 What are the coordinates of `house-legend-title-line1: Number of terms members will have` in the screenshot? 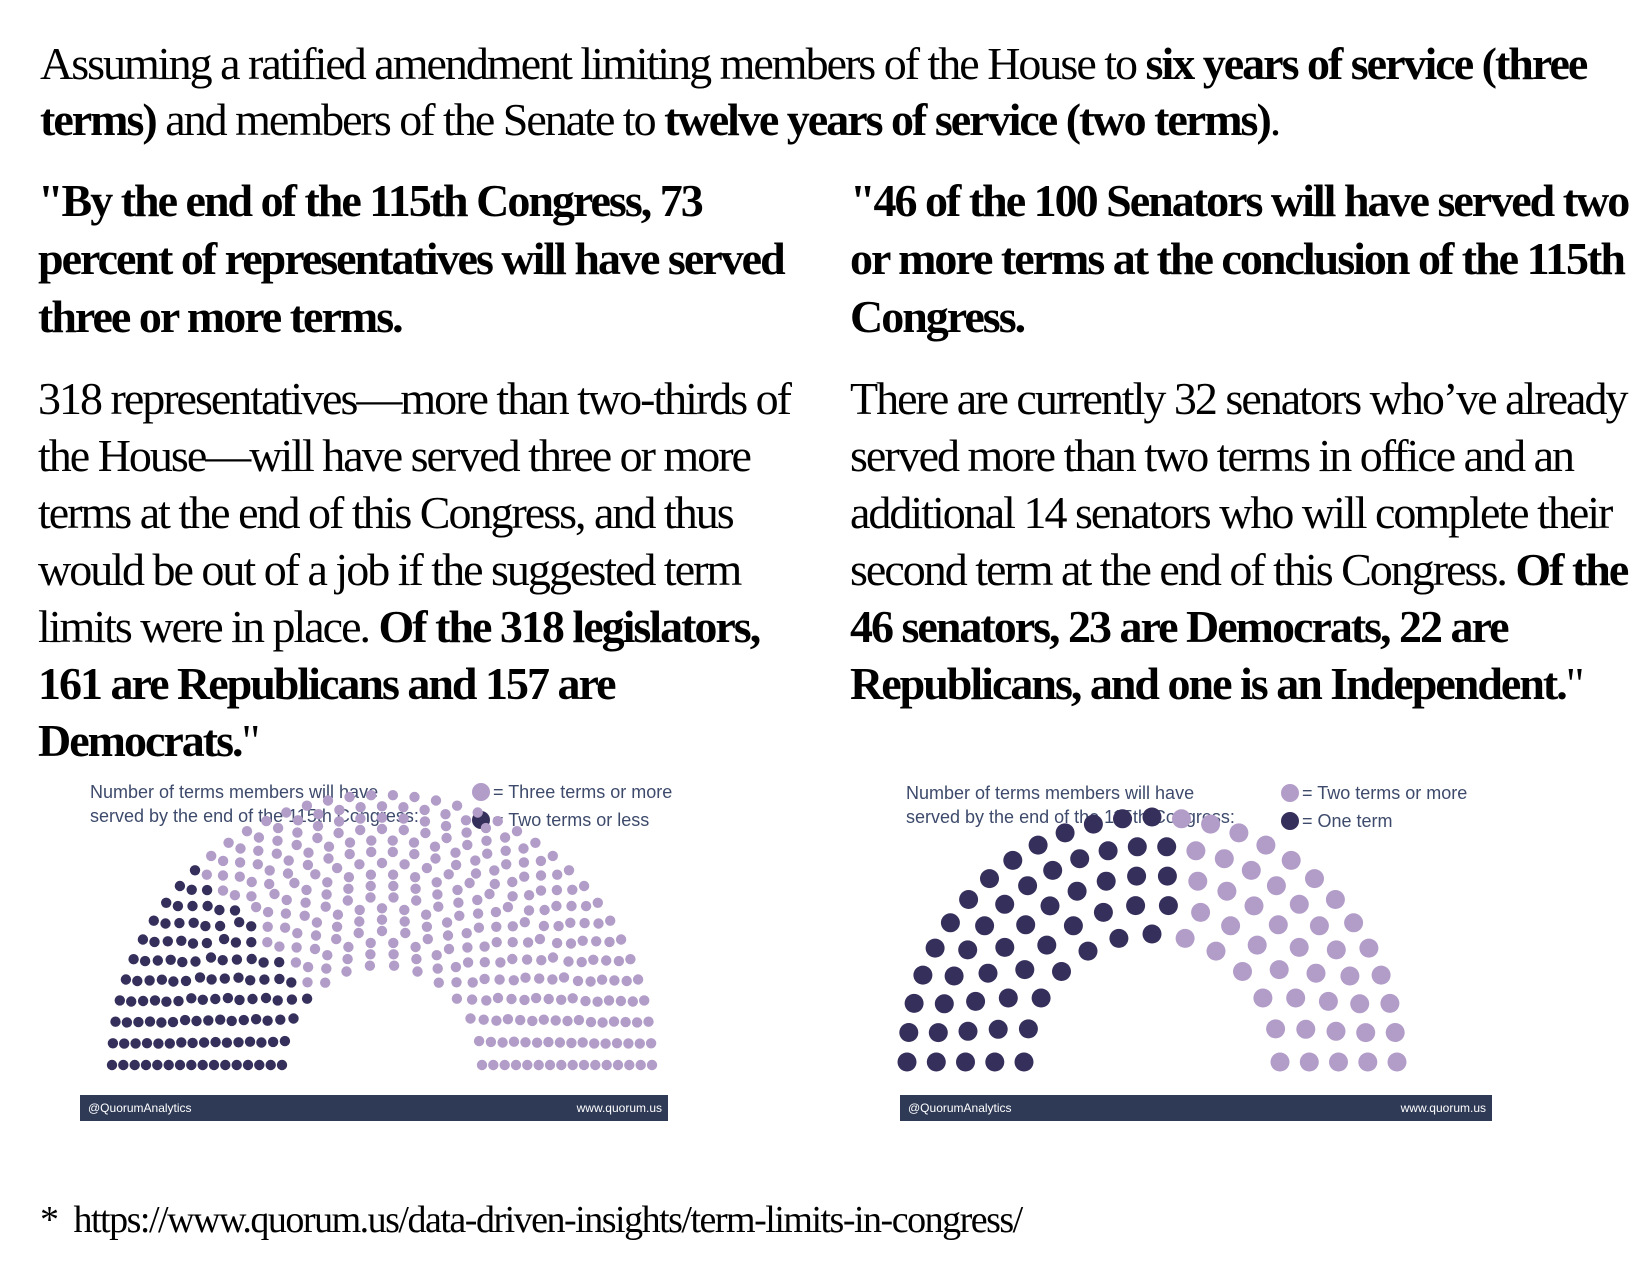 It's located at (234, 792).